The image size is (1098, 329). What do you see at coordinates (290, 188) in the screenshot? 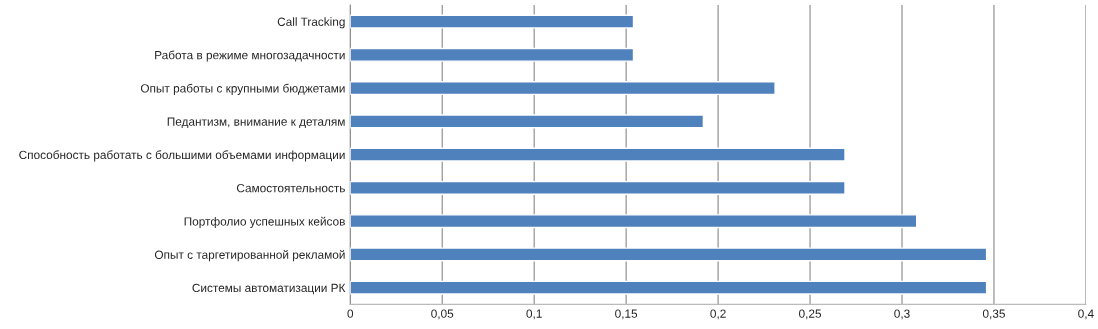
I see `y-tick-label: Самостоятельность` at bounding box center [290, 188].